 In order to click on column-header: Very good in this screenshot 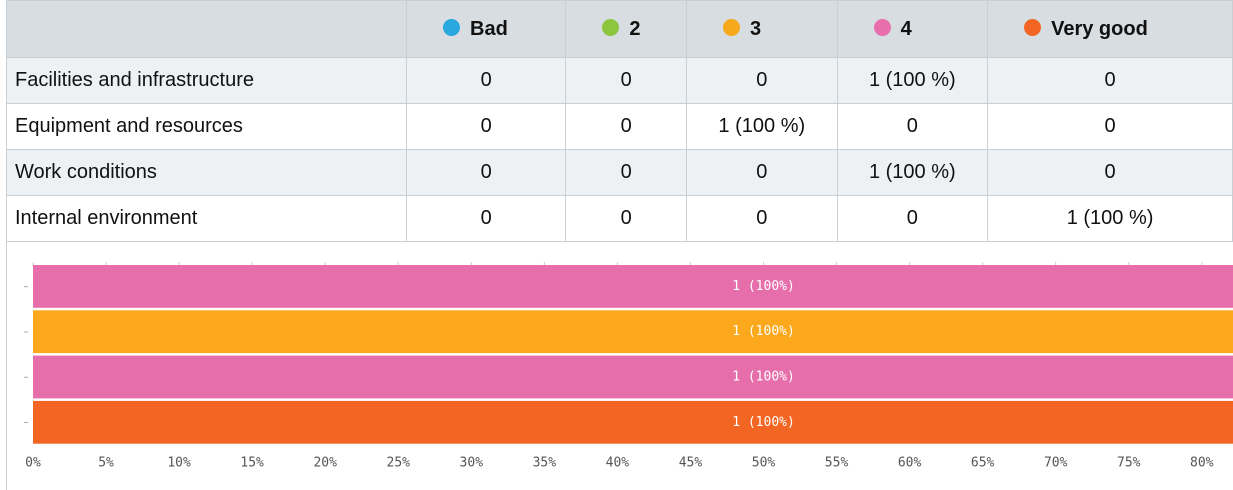, I will do `click(1110, 29)`.